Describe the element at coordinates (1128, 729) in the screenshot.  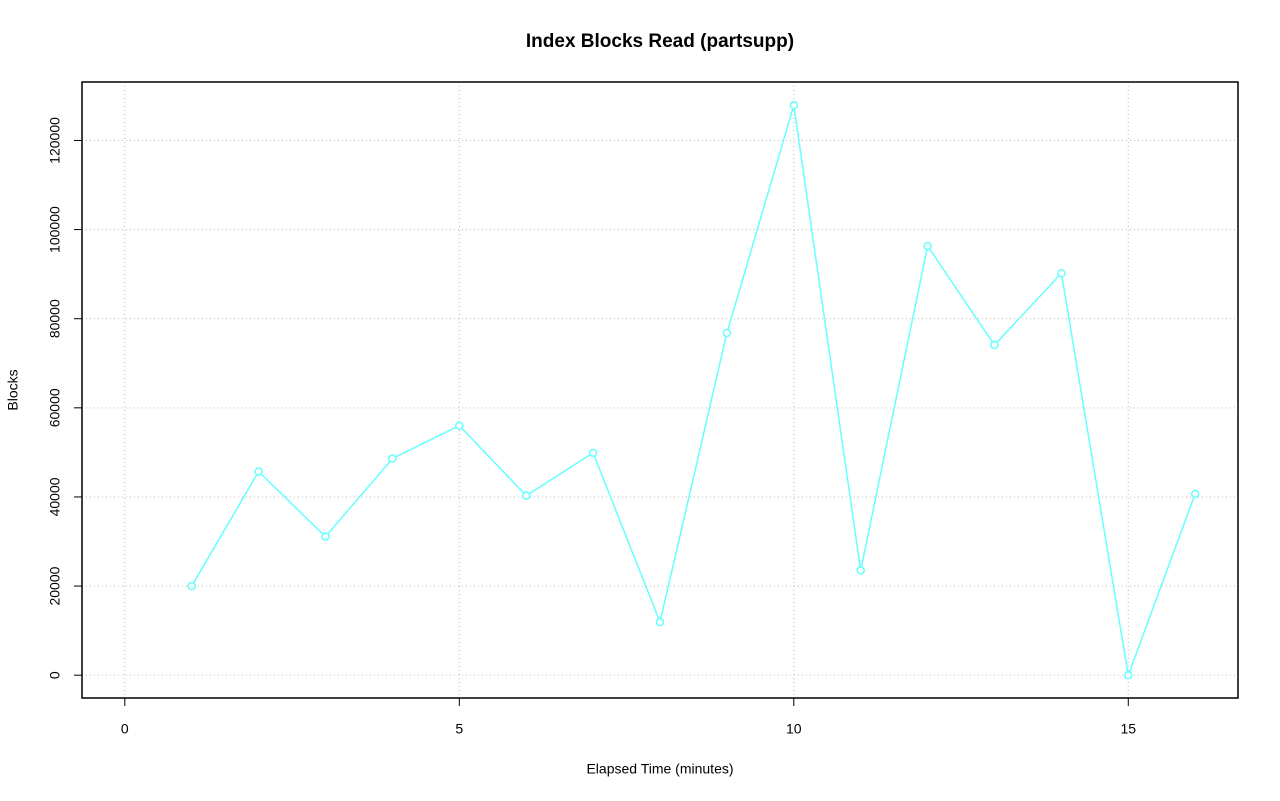
I see `x-tick-label: 15` at that location.